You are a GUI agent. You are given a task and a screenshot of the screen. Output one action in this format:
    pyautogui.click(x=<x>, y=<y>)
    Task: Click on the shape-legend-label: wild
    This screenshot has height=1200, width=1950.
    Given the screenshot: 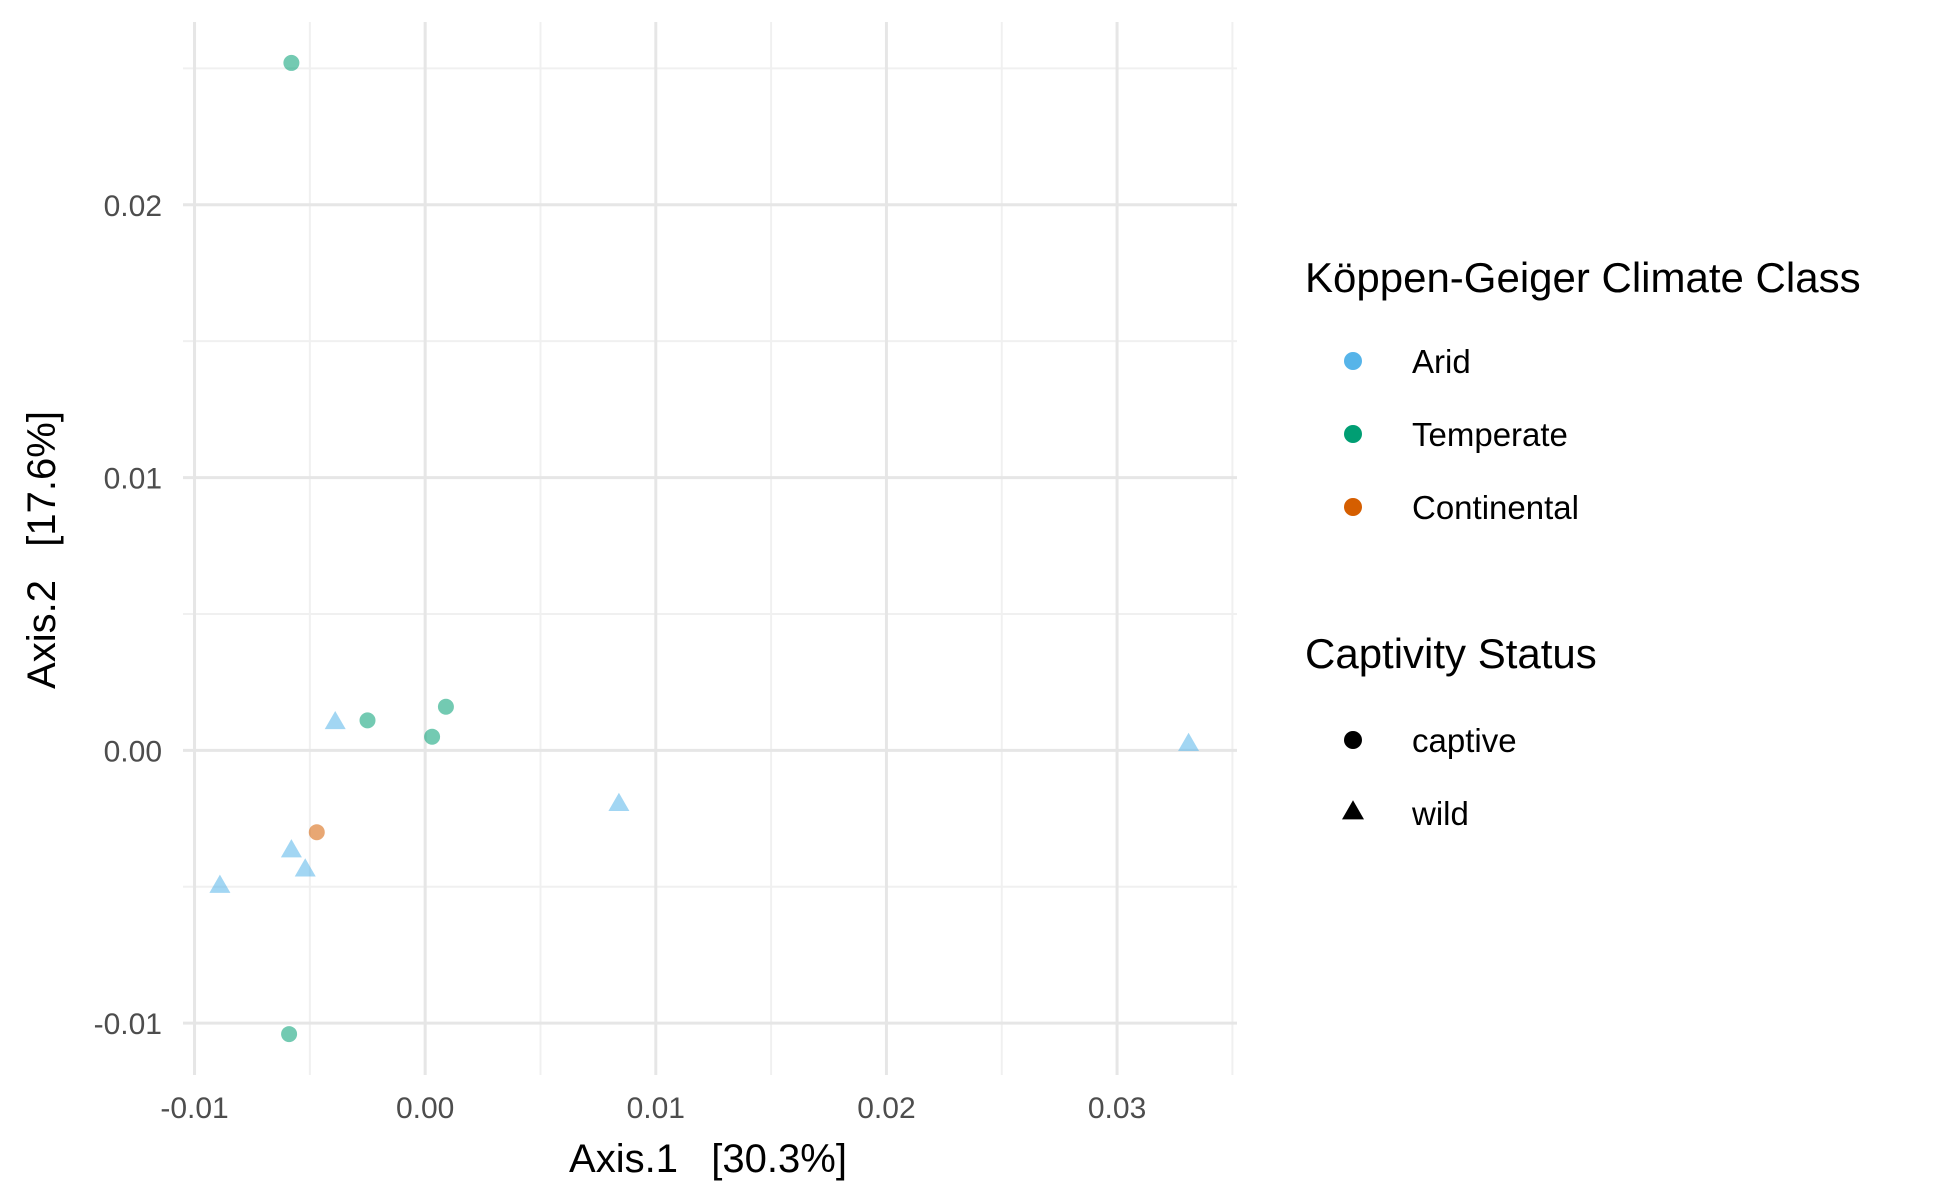 What is the action you would take?
    pyautogui.click(x=1440, y=813)
    